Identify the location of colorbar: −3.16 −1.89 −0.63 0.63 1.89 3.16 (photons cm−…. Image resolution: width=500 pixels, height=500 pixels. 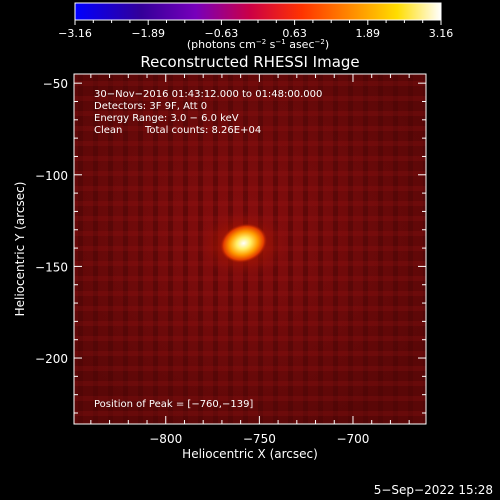
(255, 26).